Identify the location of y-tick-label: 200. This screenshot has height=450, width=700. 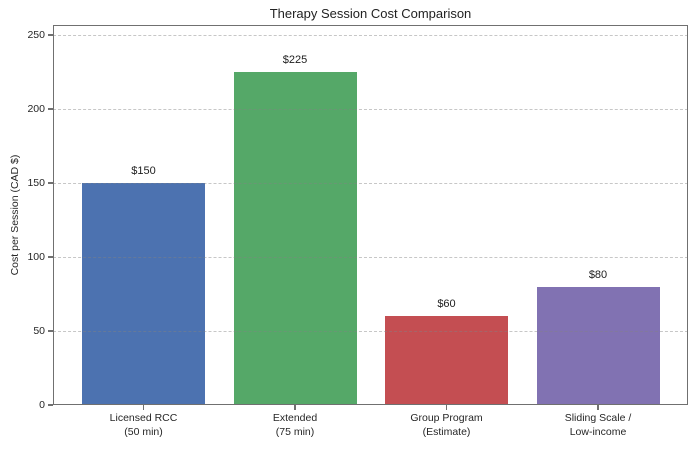
(36, 108).